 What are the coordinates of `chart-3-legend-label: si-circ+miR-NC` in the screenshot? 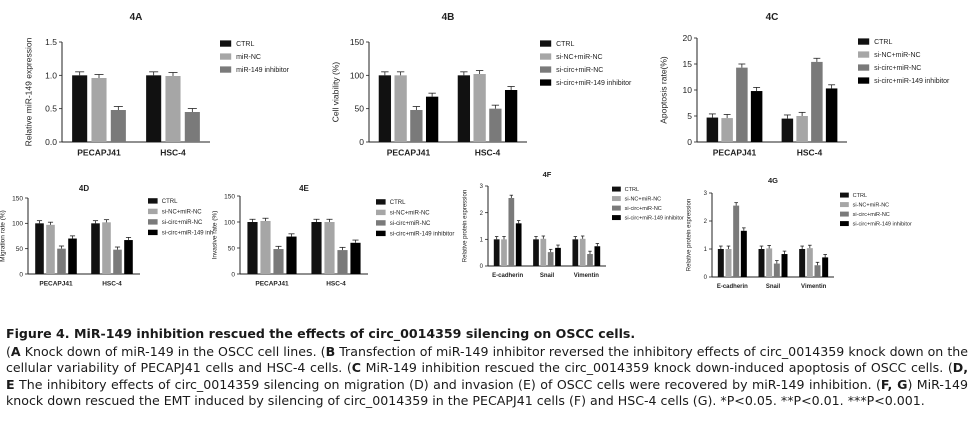 It's located at (182, 223).